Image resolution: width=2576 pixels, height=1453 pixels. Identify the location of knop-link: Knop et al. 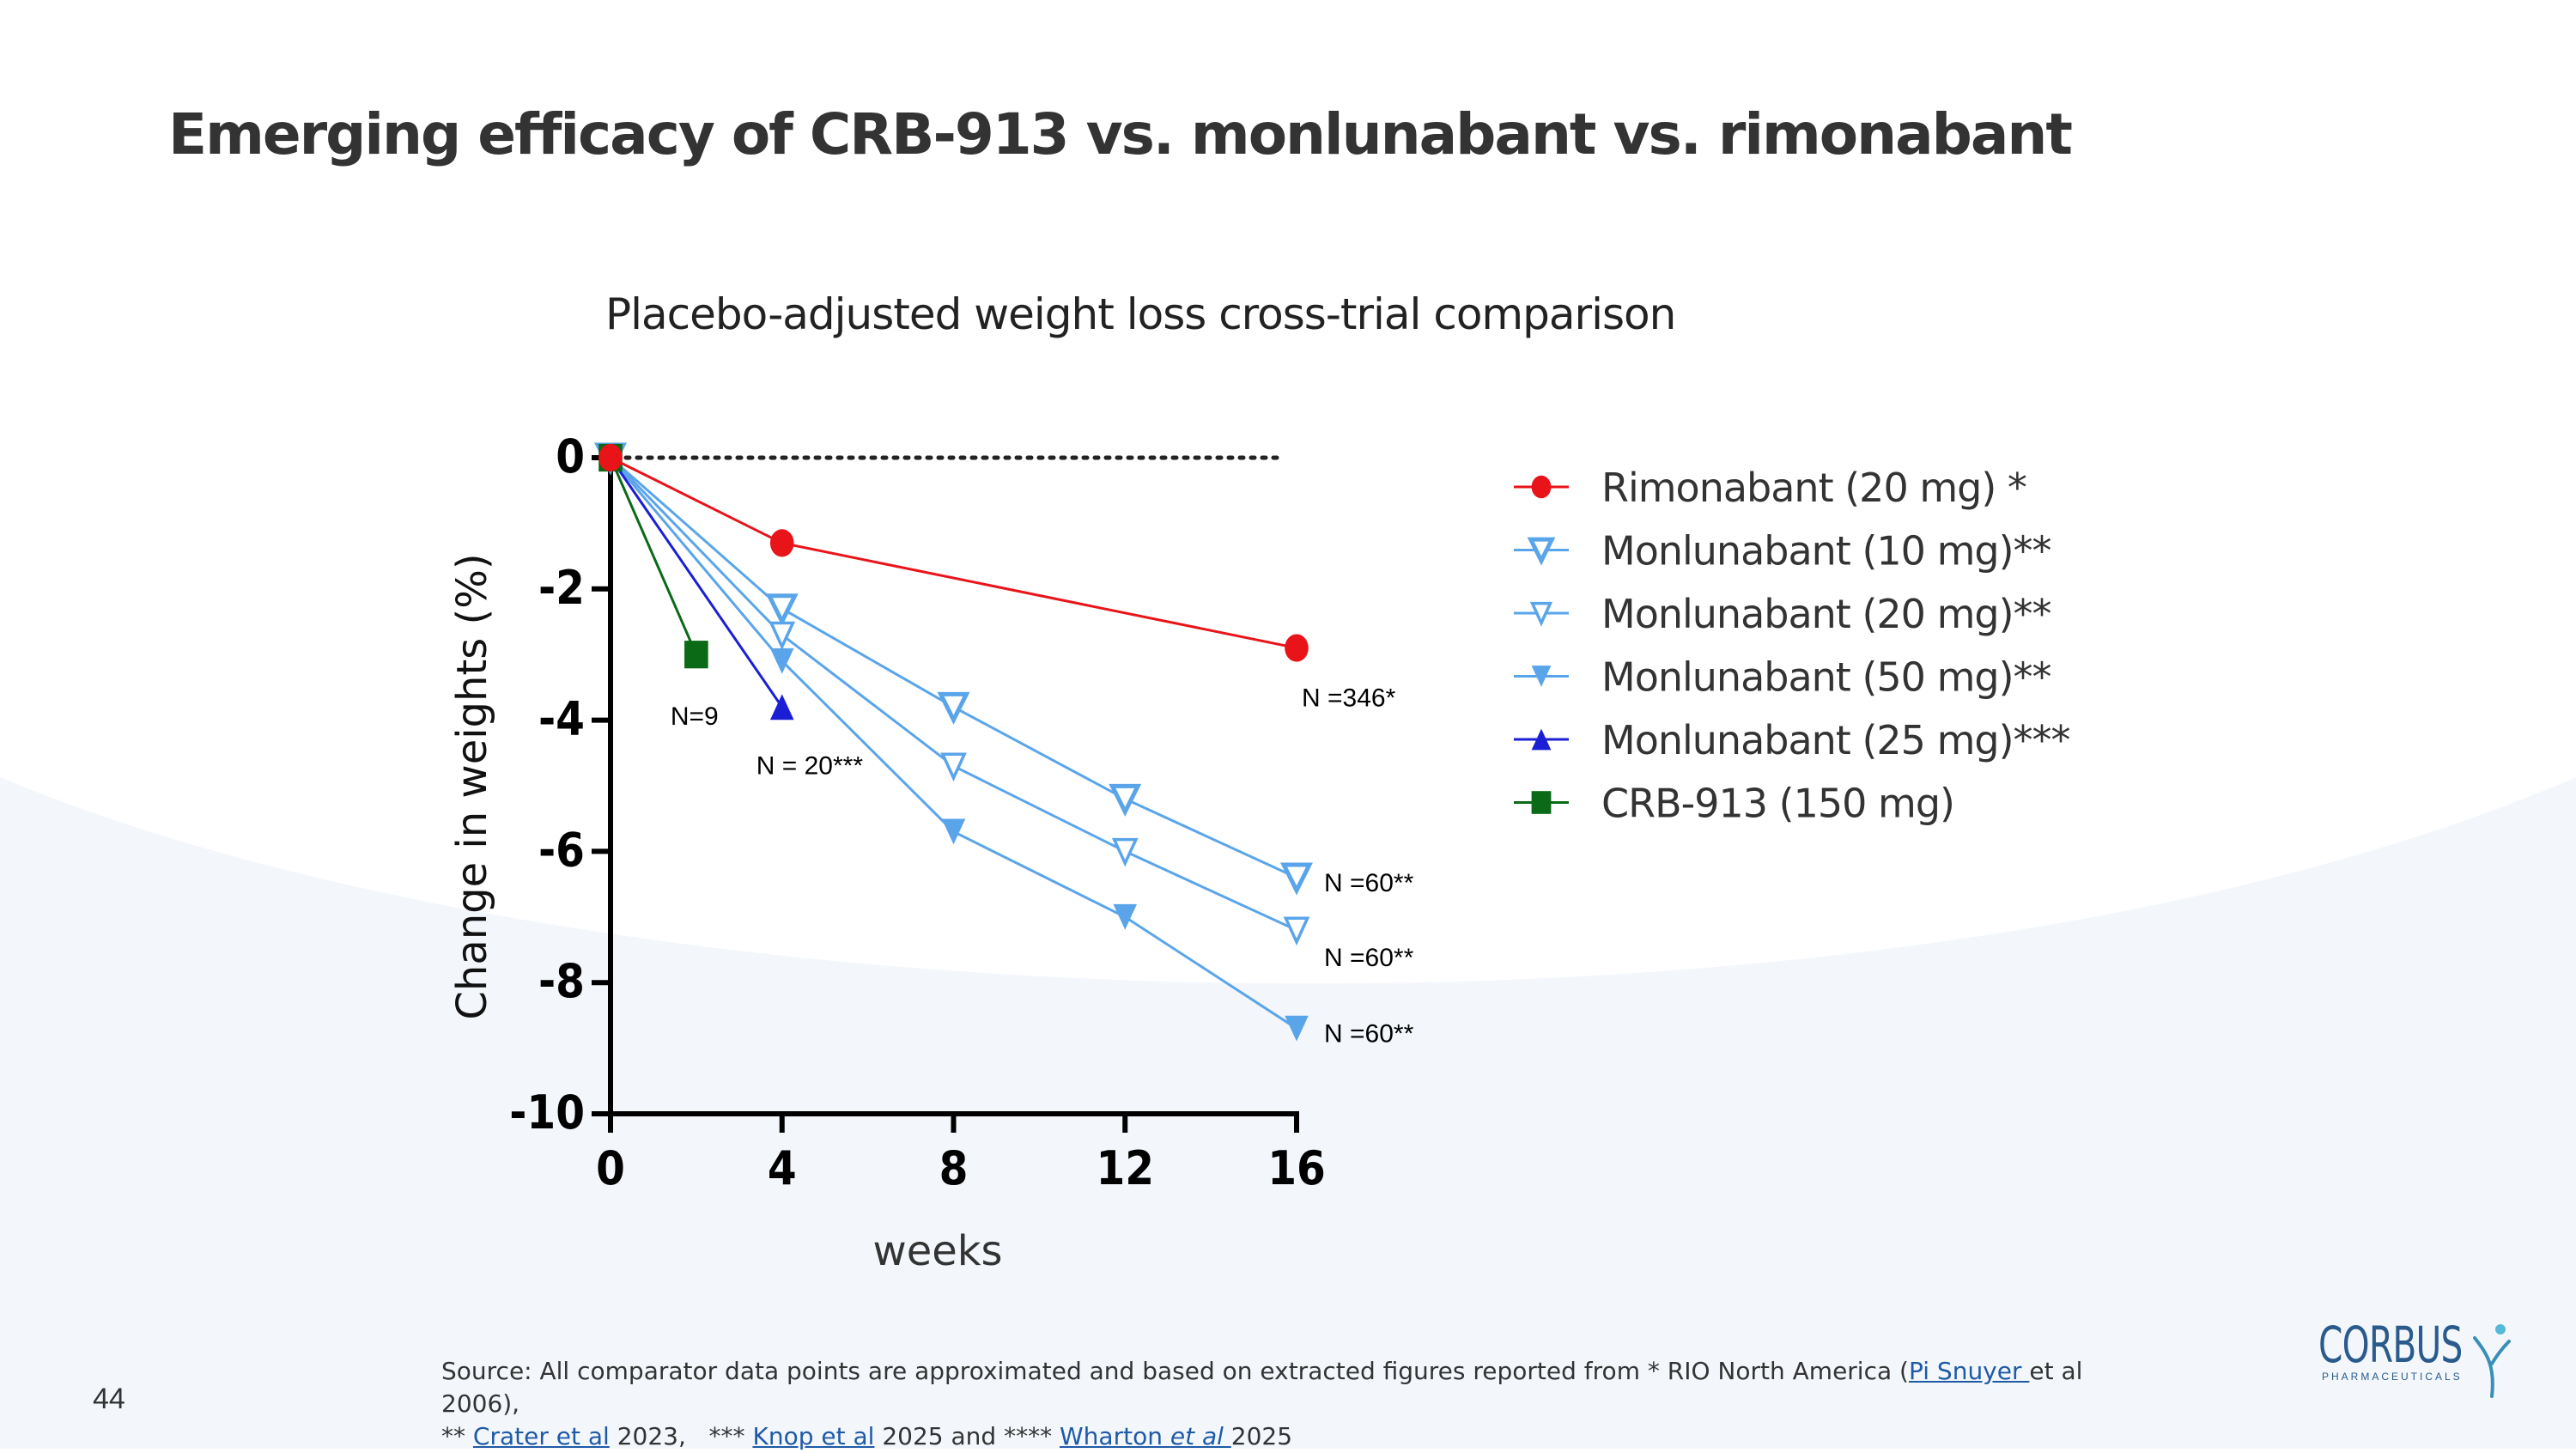
(813, 1436).